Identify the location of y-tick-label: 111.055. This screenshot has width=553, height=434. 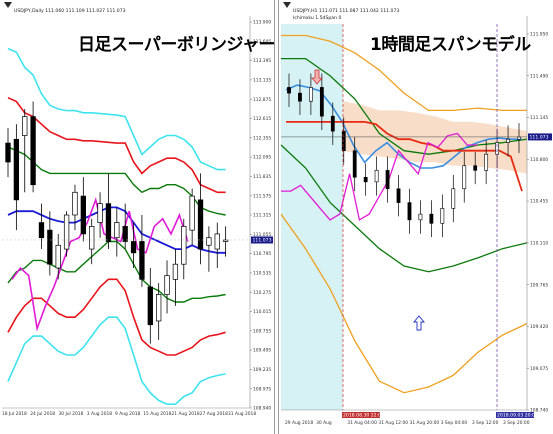
(262, 235).